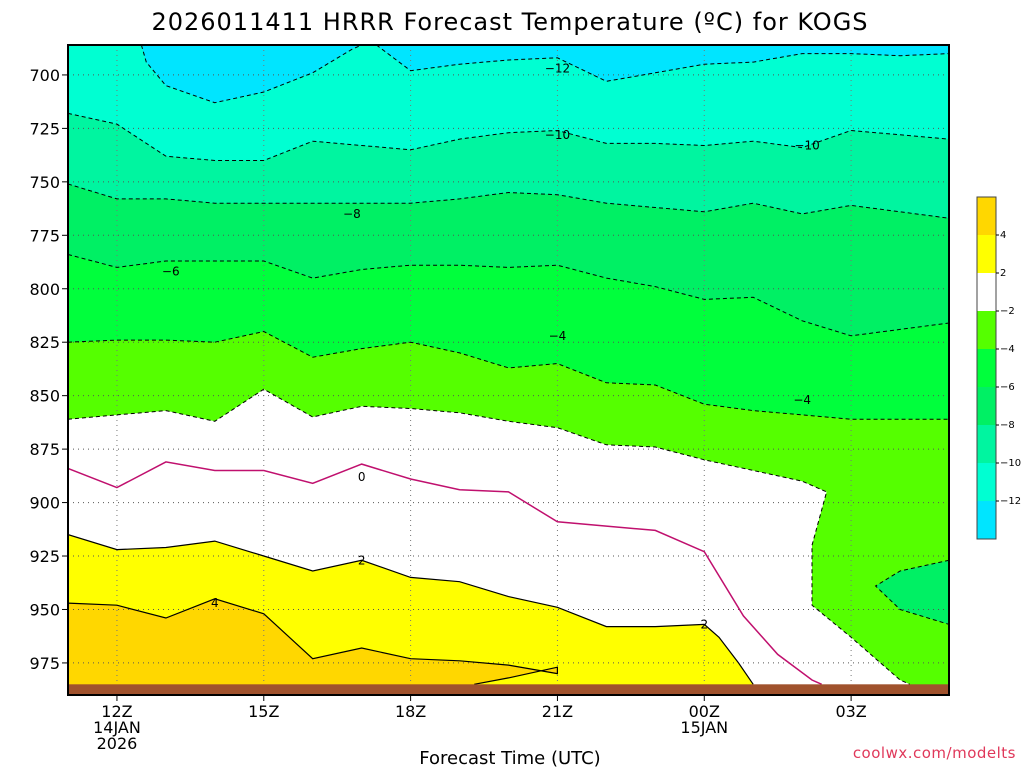 The width and height of the screenshot is (1024, 768). What do you see at coordinates (1007, 425) in the screenshot?
I see `colorbar-tick-label: −8` at bounding box center [1007, 425].